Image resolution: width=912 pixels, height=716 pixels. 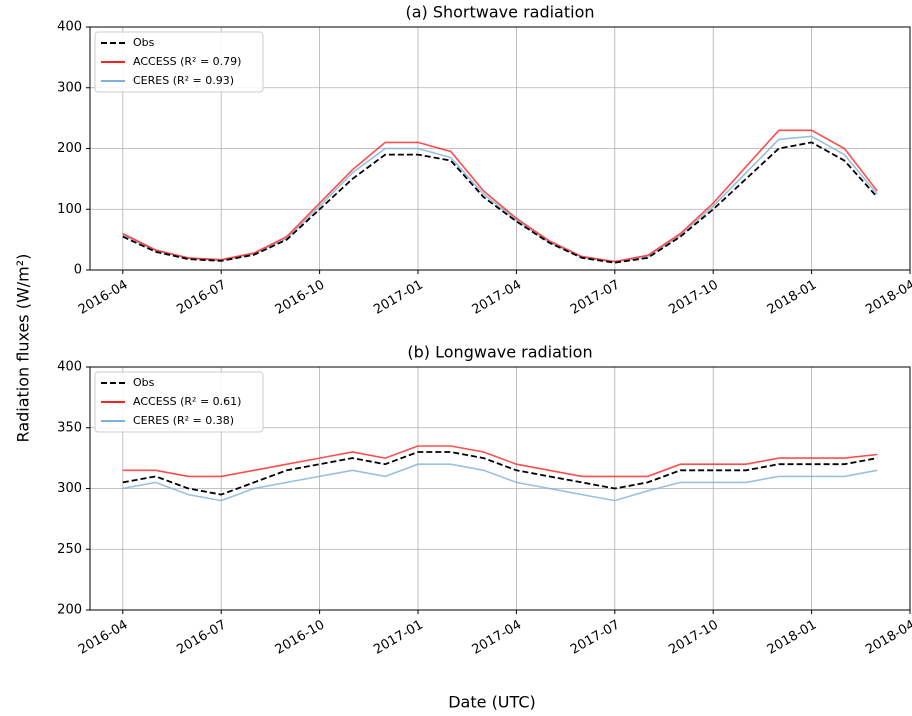 I want to click on x-axis-label: Date (UTC), so click(x=492, y=702).